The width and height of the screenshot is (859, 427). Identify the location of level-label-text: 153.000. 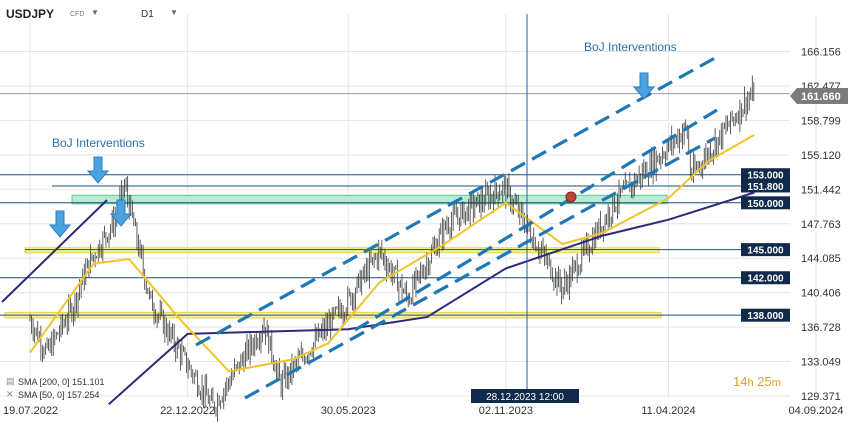
(765, 176).